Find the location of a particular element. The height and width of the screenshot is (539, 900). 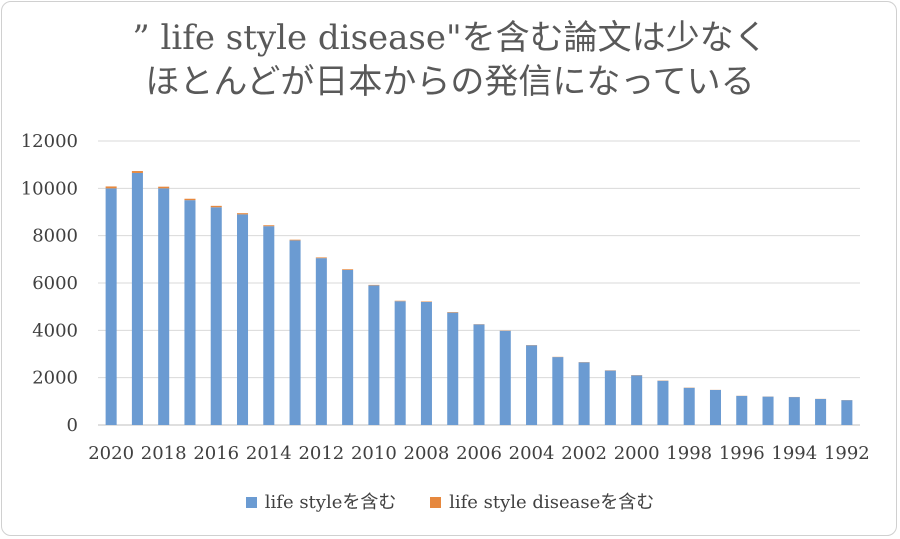

legend-item-series1: life styleを含む is located at coordinates (321, 501).